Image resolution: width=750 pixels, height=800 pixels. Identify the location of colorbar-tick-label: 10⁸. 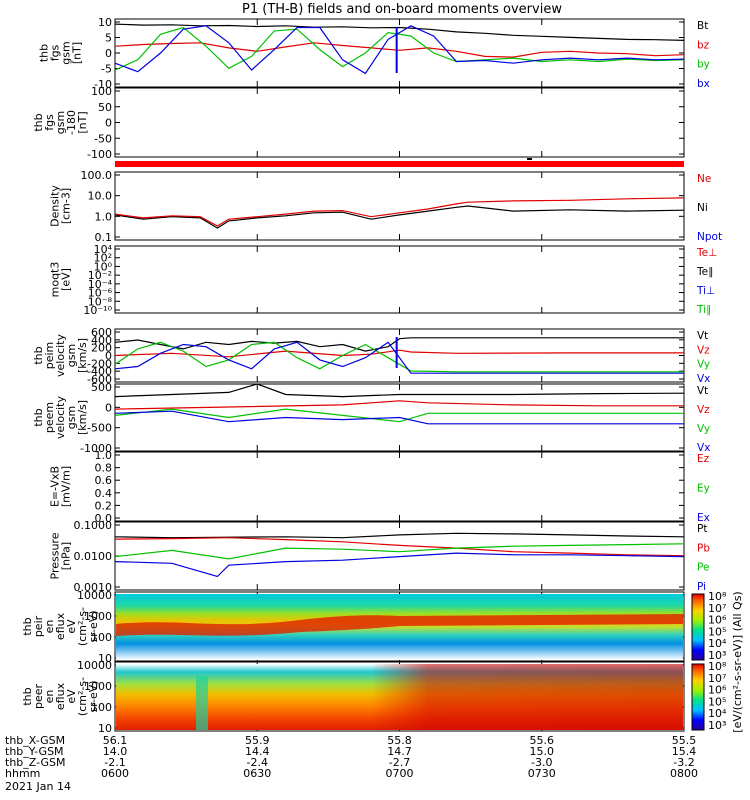
(717, 666).